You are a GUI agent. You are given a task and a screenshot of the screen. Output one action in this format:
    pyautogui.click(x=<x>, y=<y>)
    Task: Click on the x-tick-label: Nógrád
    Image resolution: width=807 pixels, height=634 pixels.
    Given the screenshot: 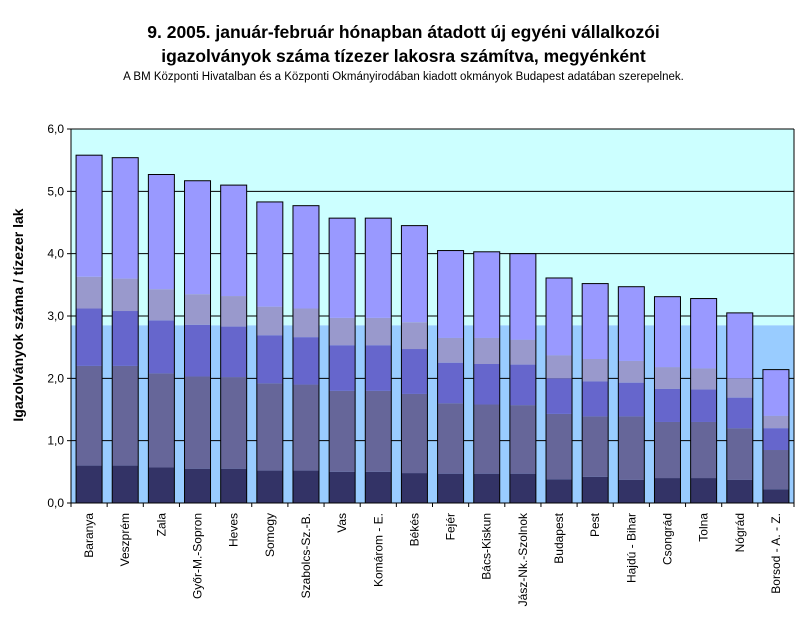 What is the action you would take?
    pyautogui.click(x=740, y=532)
    